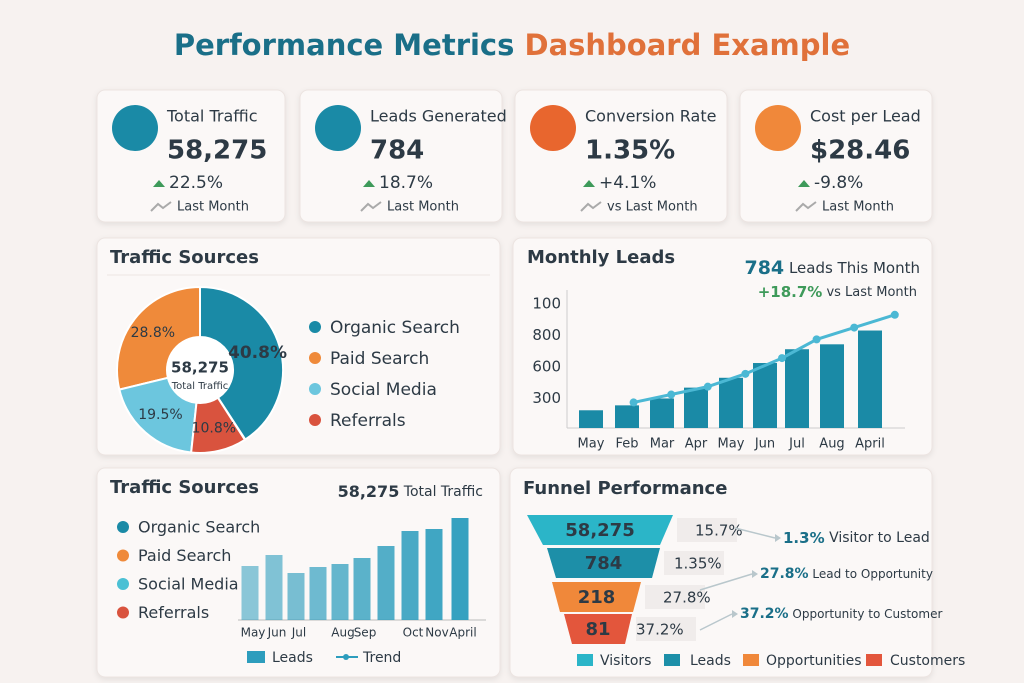 This screenshot has width=1024, height=683. I want to click on panel-title: Monthly Leads, so click(601, 257).